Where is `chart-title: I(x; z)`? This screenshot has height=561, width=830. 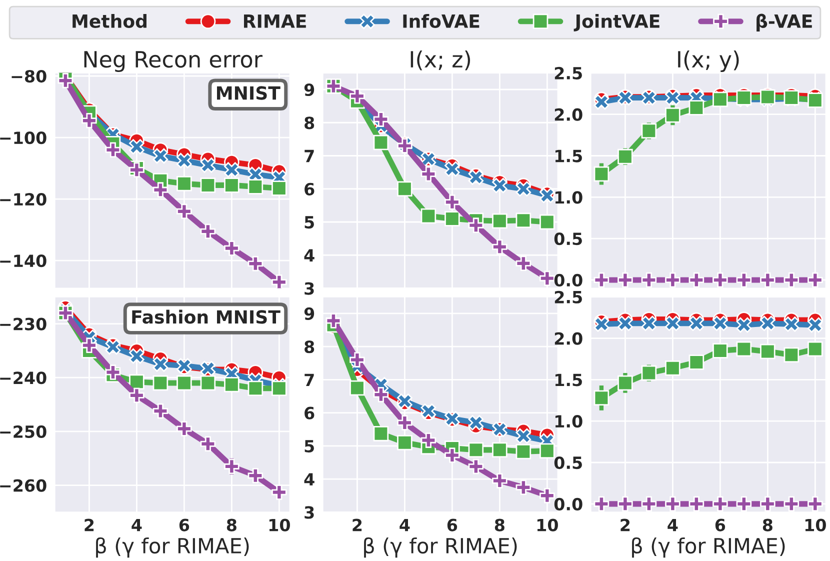 chart-title: I(x; z) is located at coordinates (440, 60).